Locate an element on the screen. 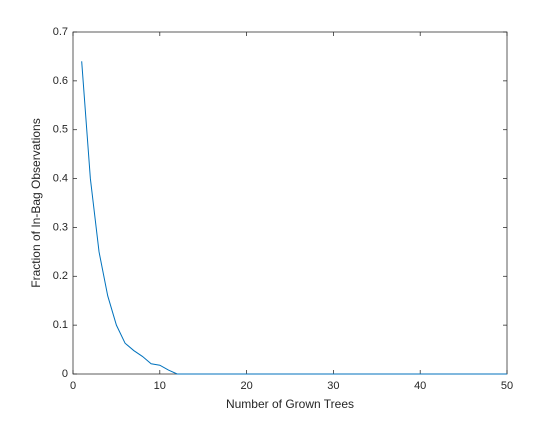  x-tick-label: 30 is located at coordinates (333, 386).